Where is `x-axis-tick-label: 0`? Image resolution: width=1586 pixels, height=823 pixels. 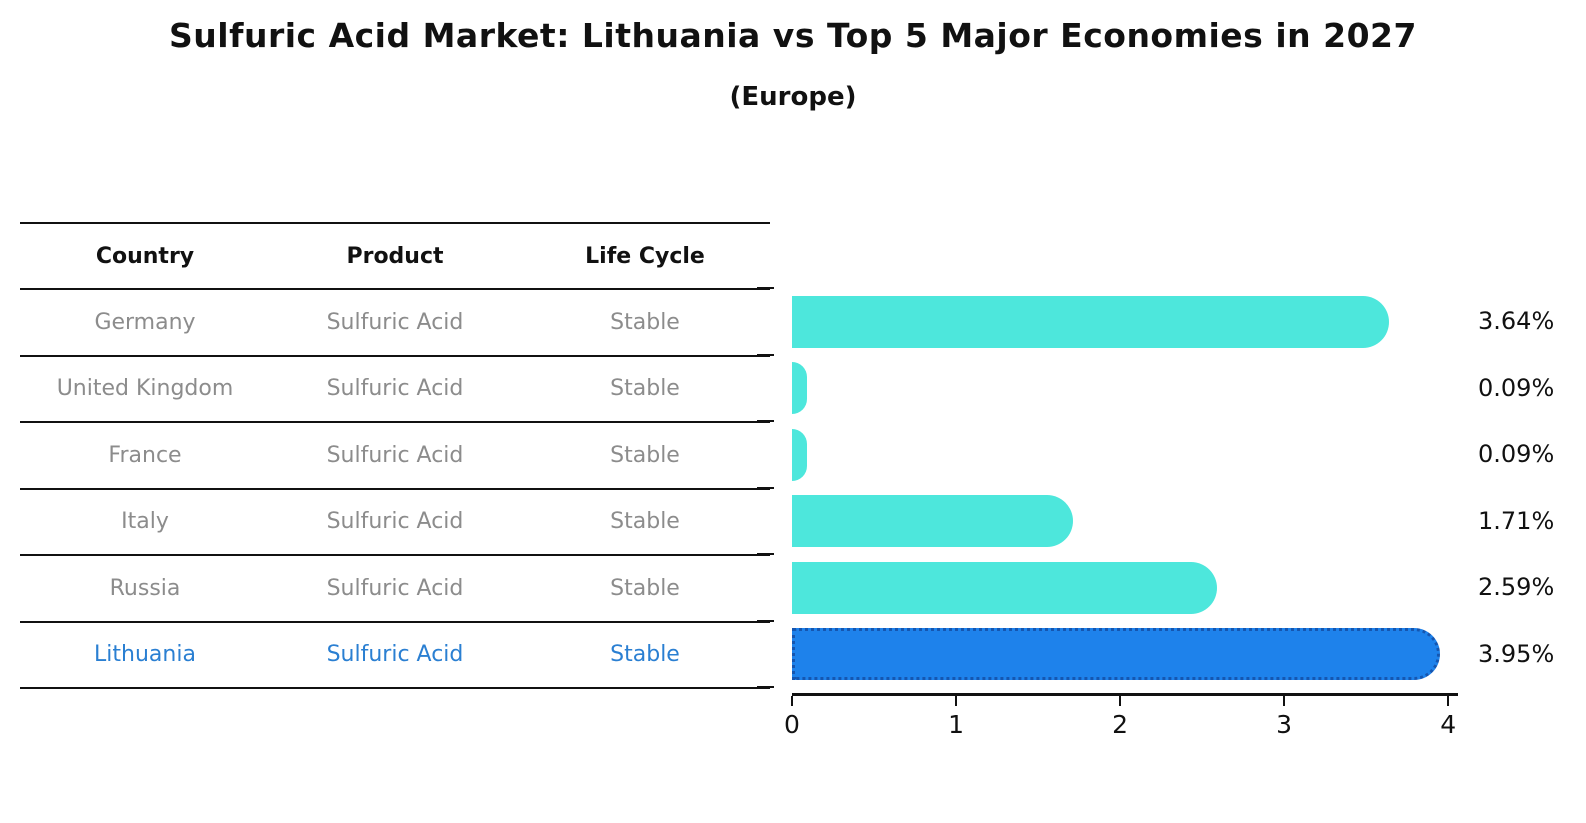
x-axis-tick-label: 0 is located at coordinates (792, 724).